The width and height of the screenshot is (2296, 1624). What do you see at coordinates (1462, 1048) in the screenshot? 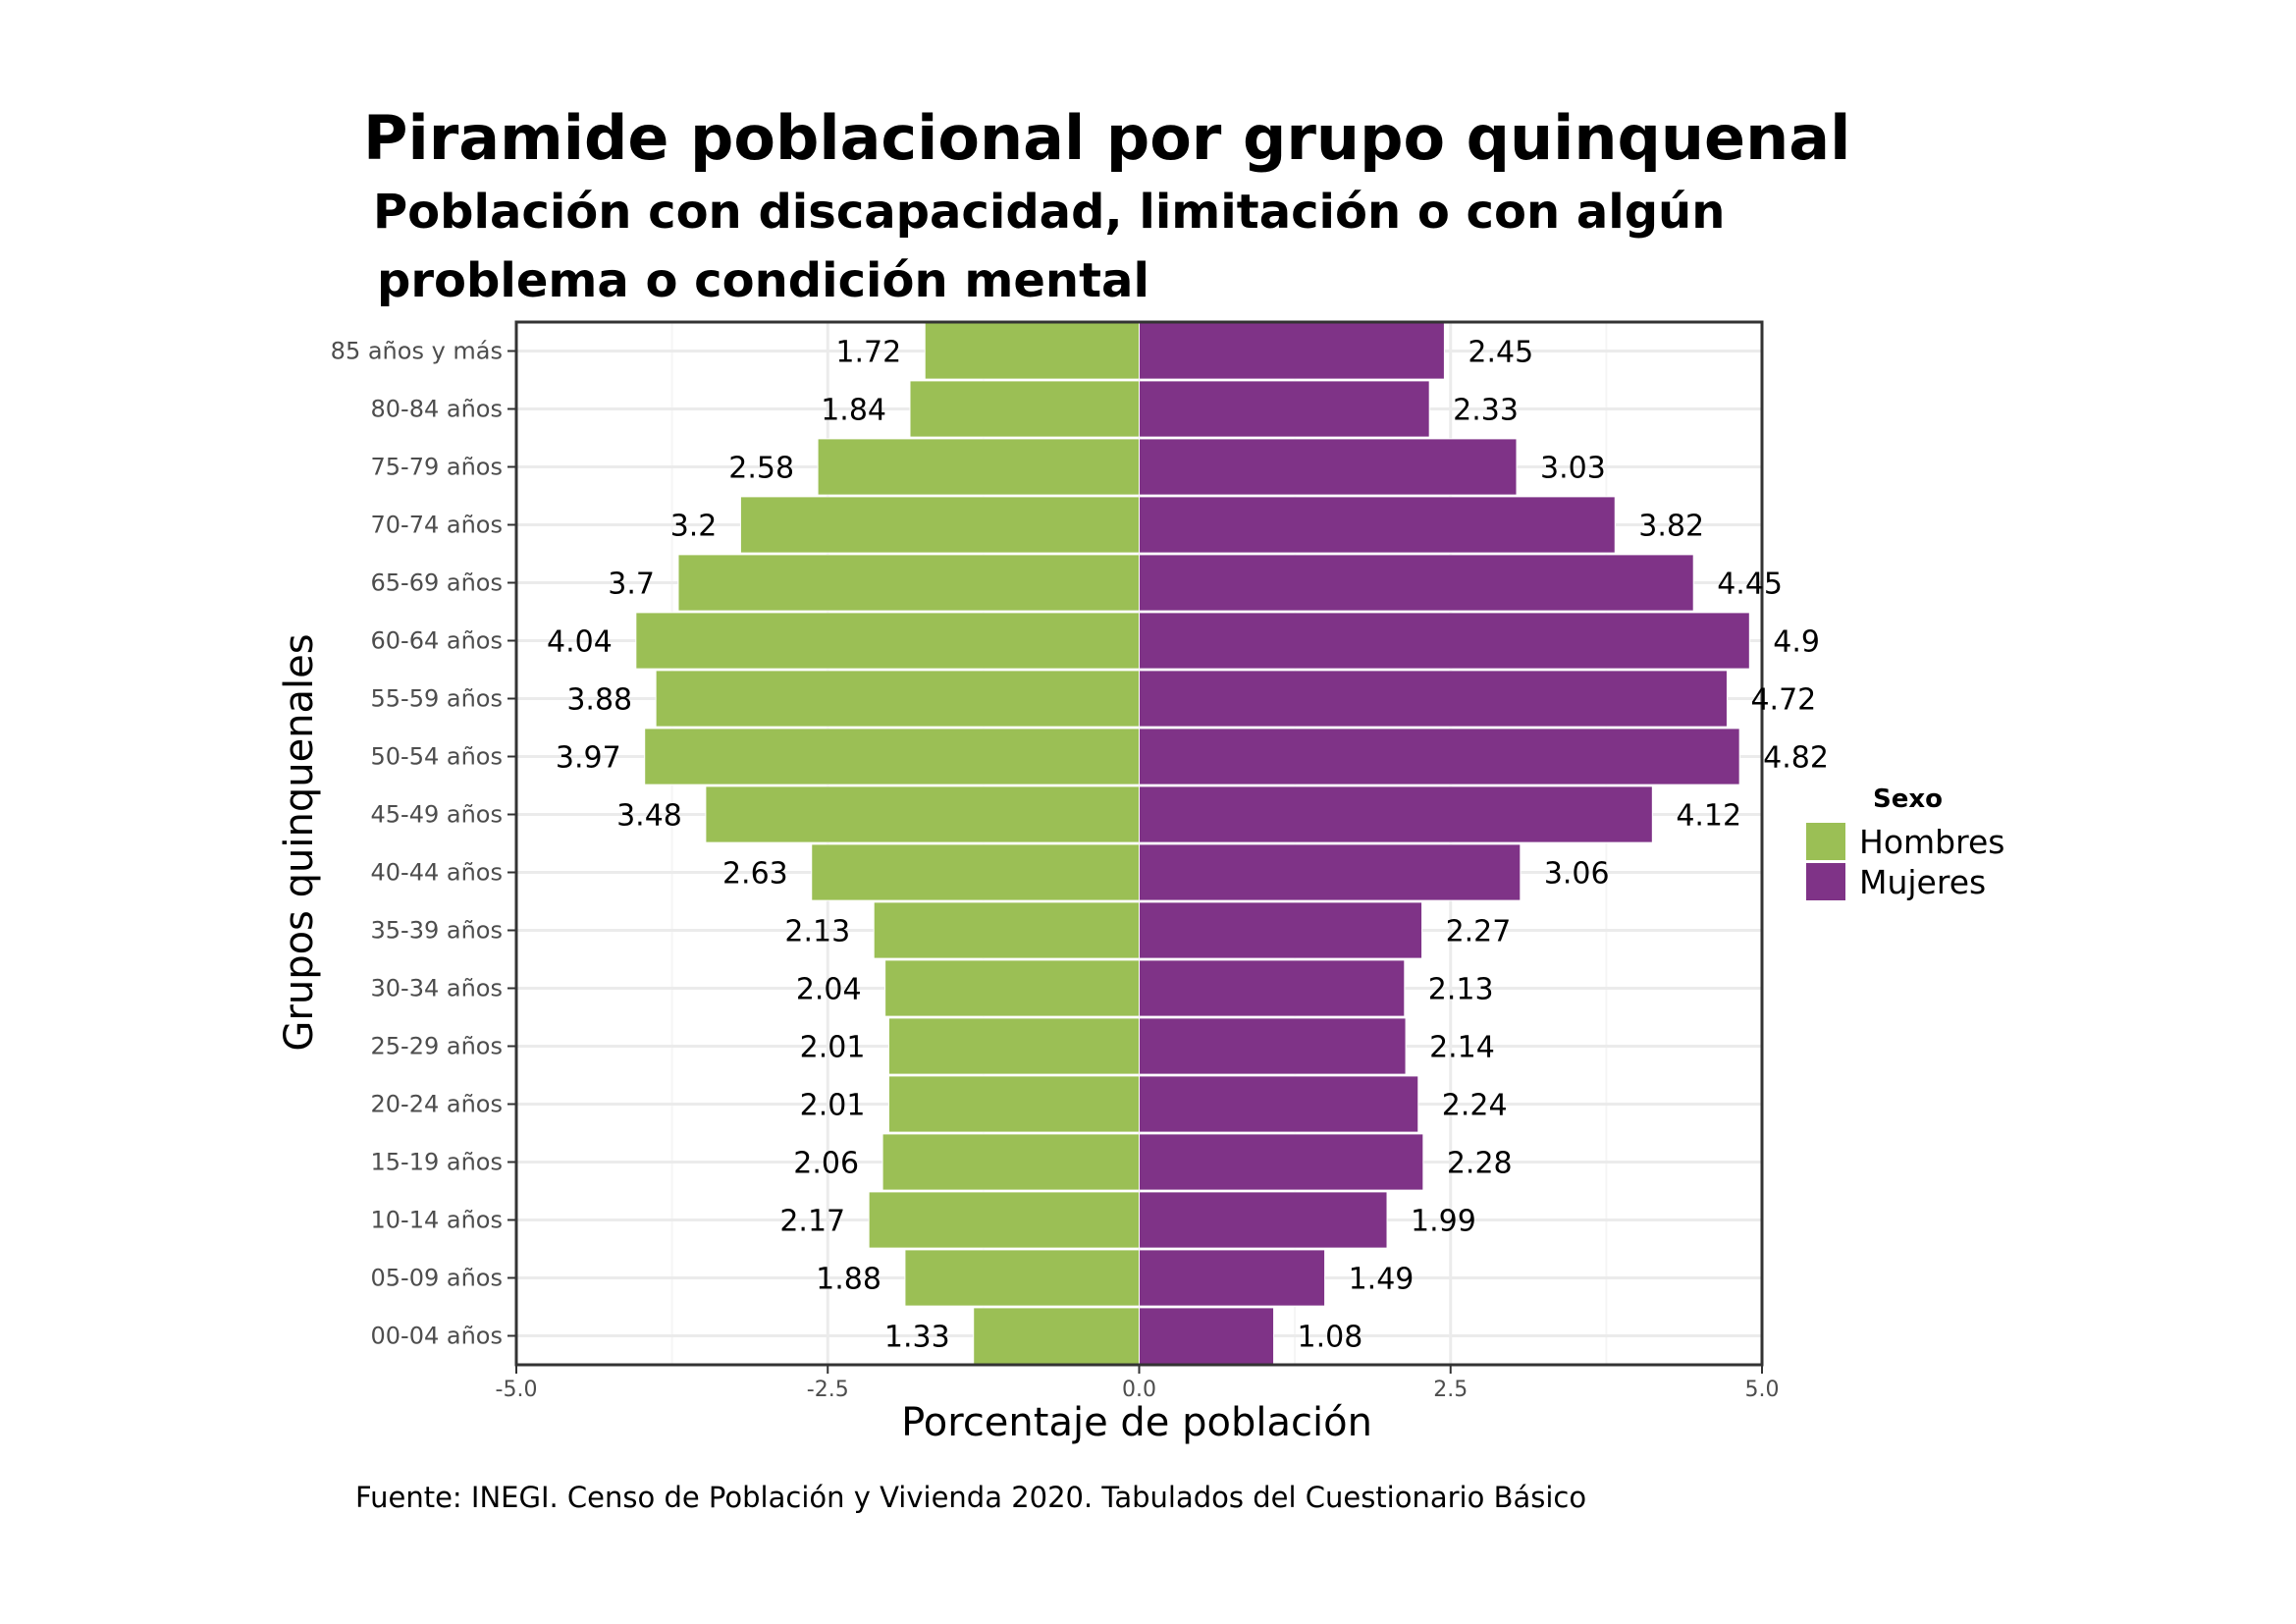
I see `value-label-mujeres: 2.14` at bounding box center [1462, 1048].